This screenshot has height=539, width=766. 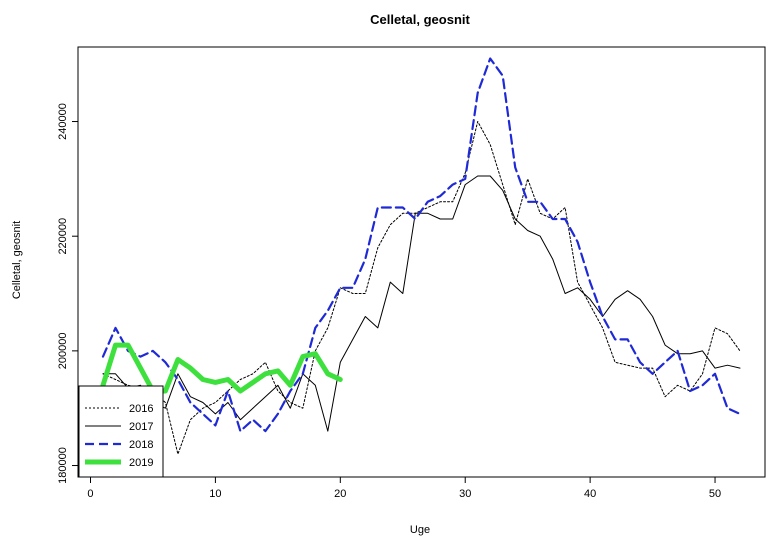 I want to click on x-tick-label: 20, so click(x=340, y=494).